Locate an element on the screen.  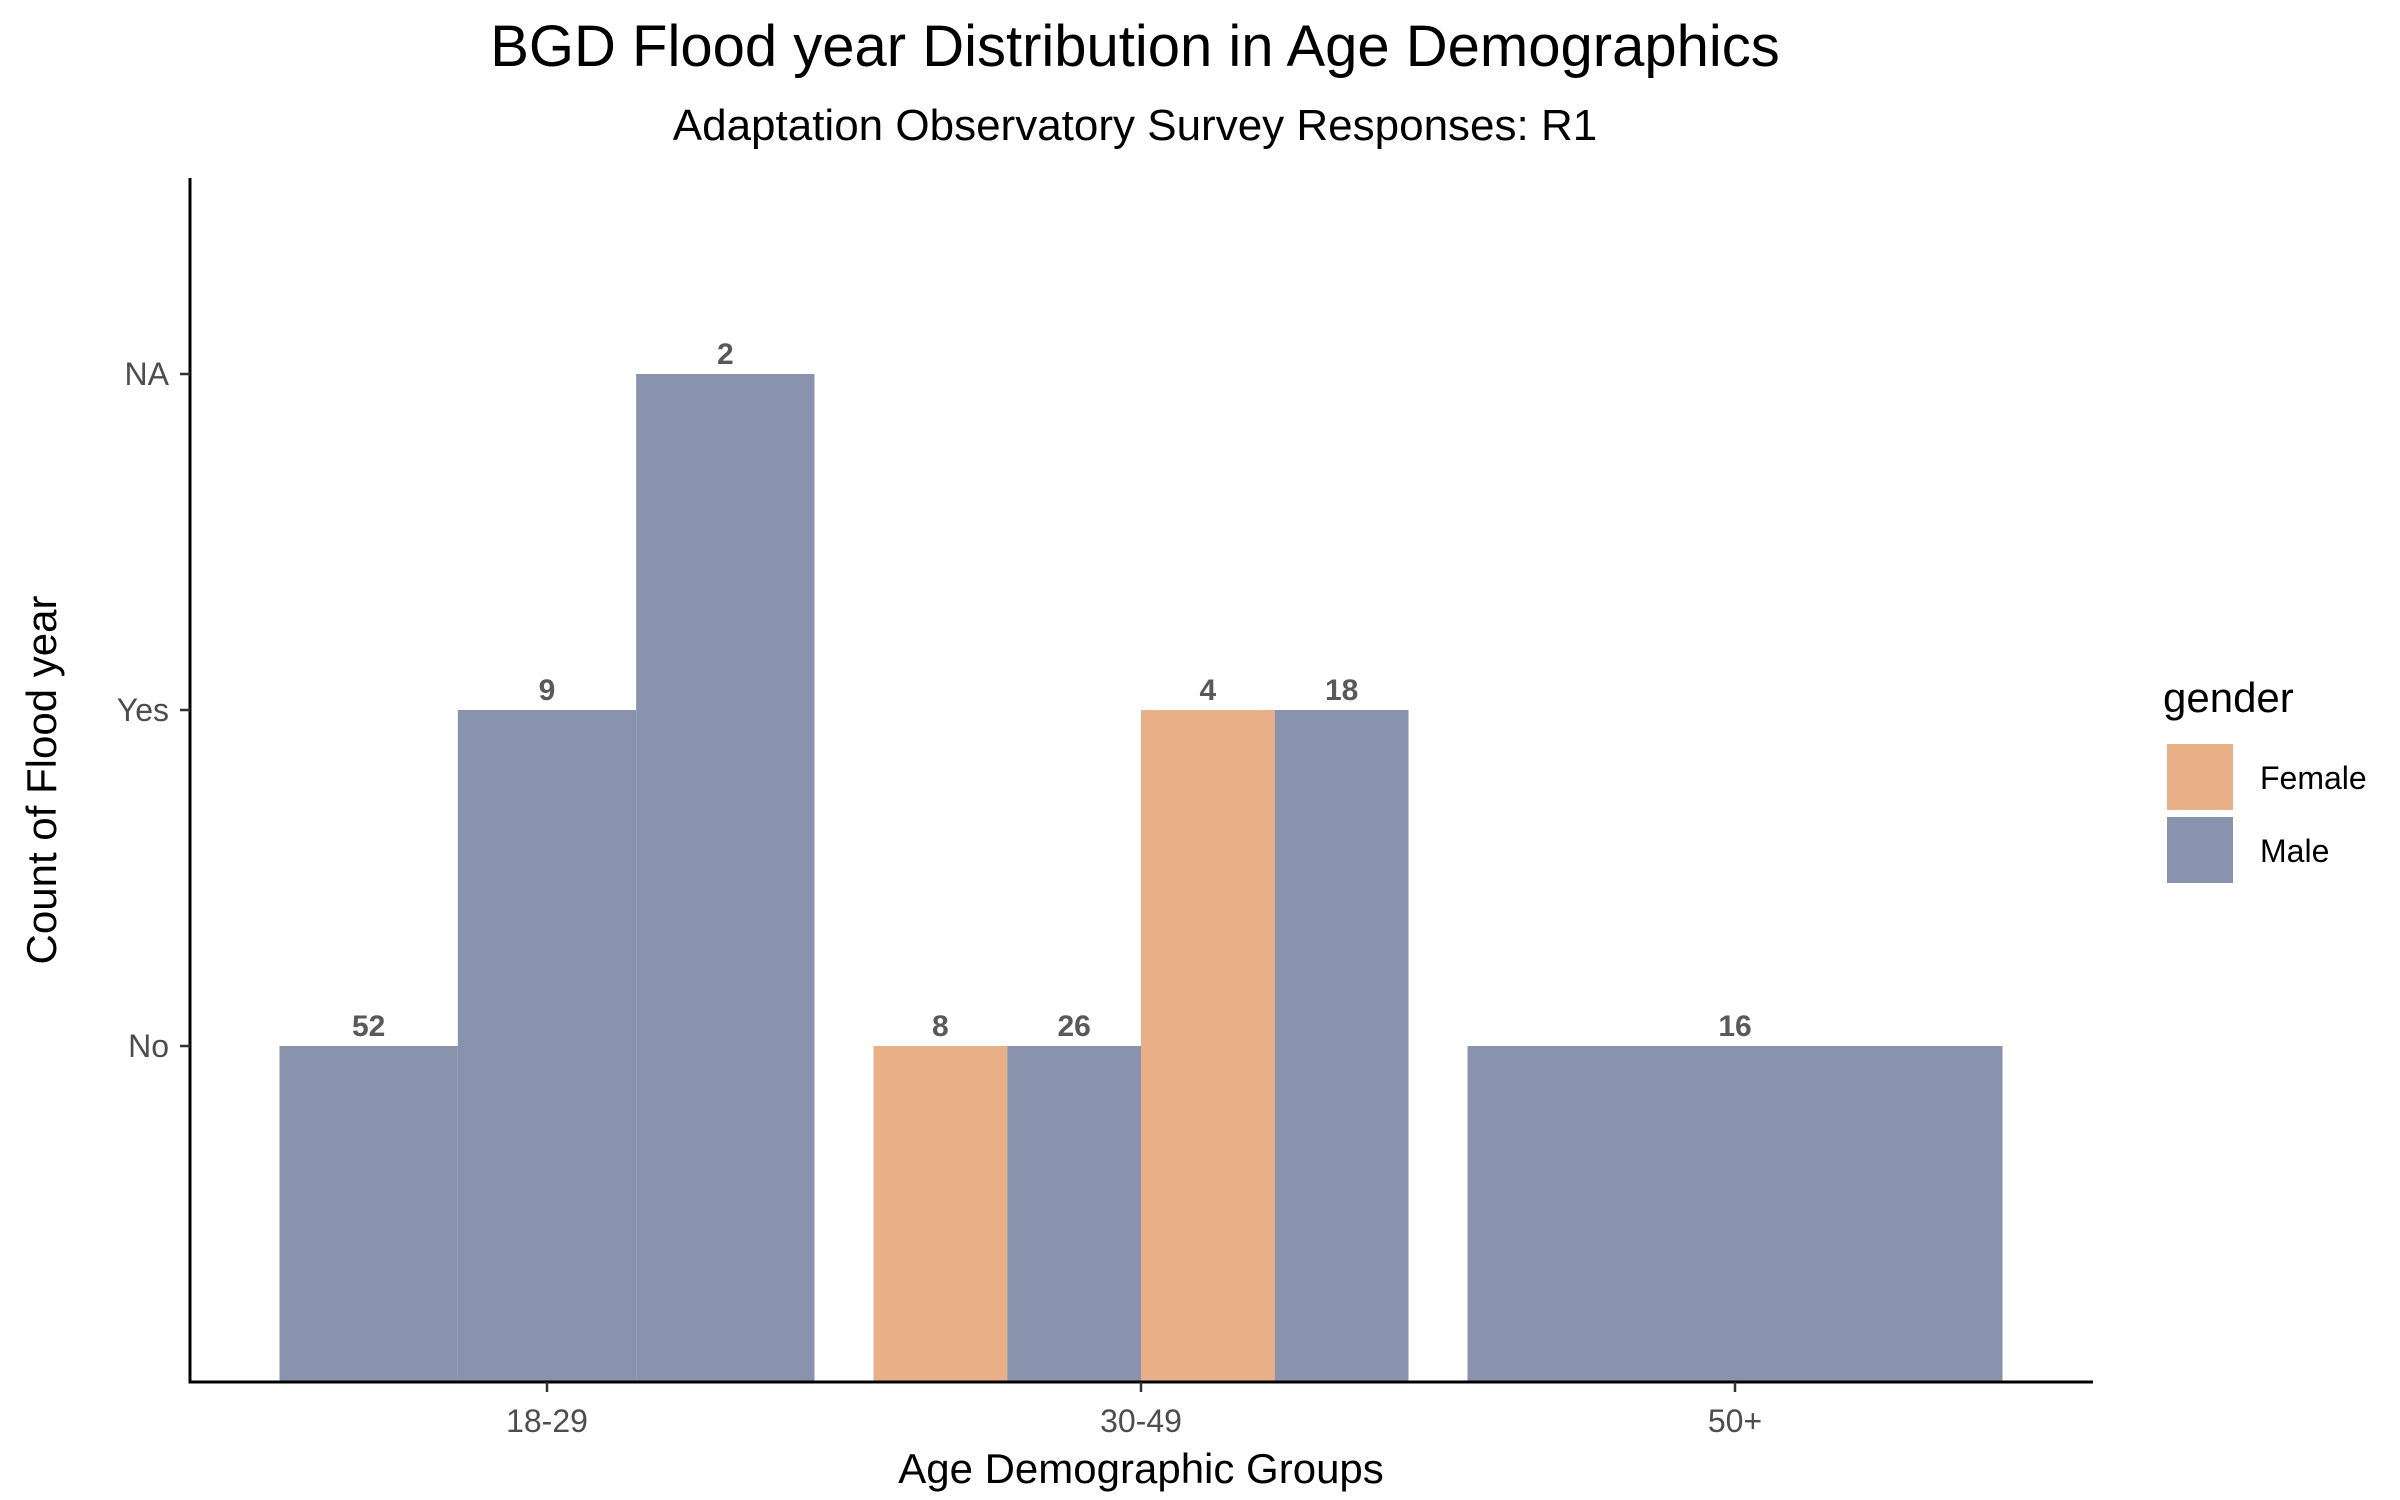
bar-30-49-female-no is located at coordinates (940, 1214).